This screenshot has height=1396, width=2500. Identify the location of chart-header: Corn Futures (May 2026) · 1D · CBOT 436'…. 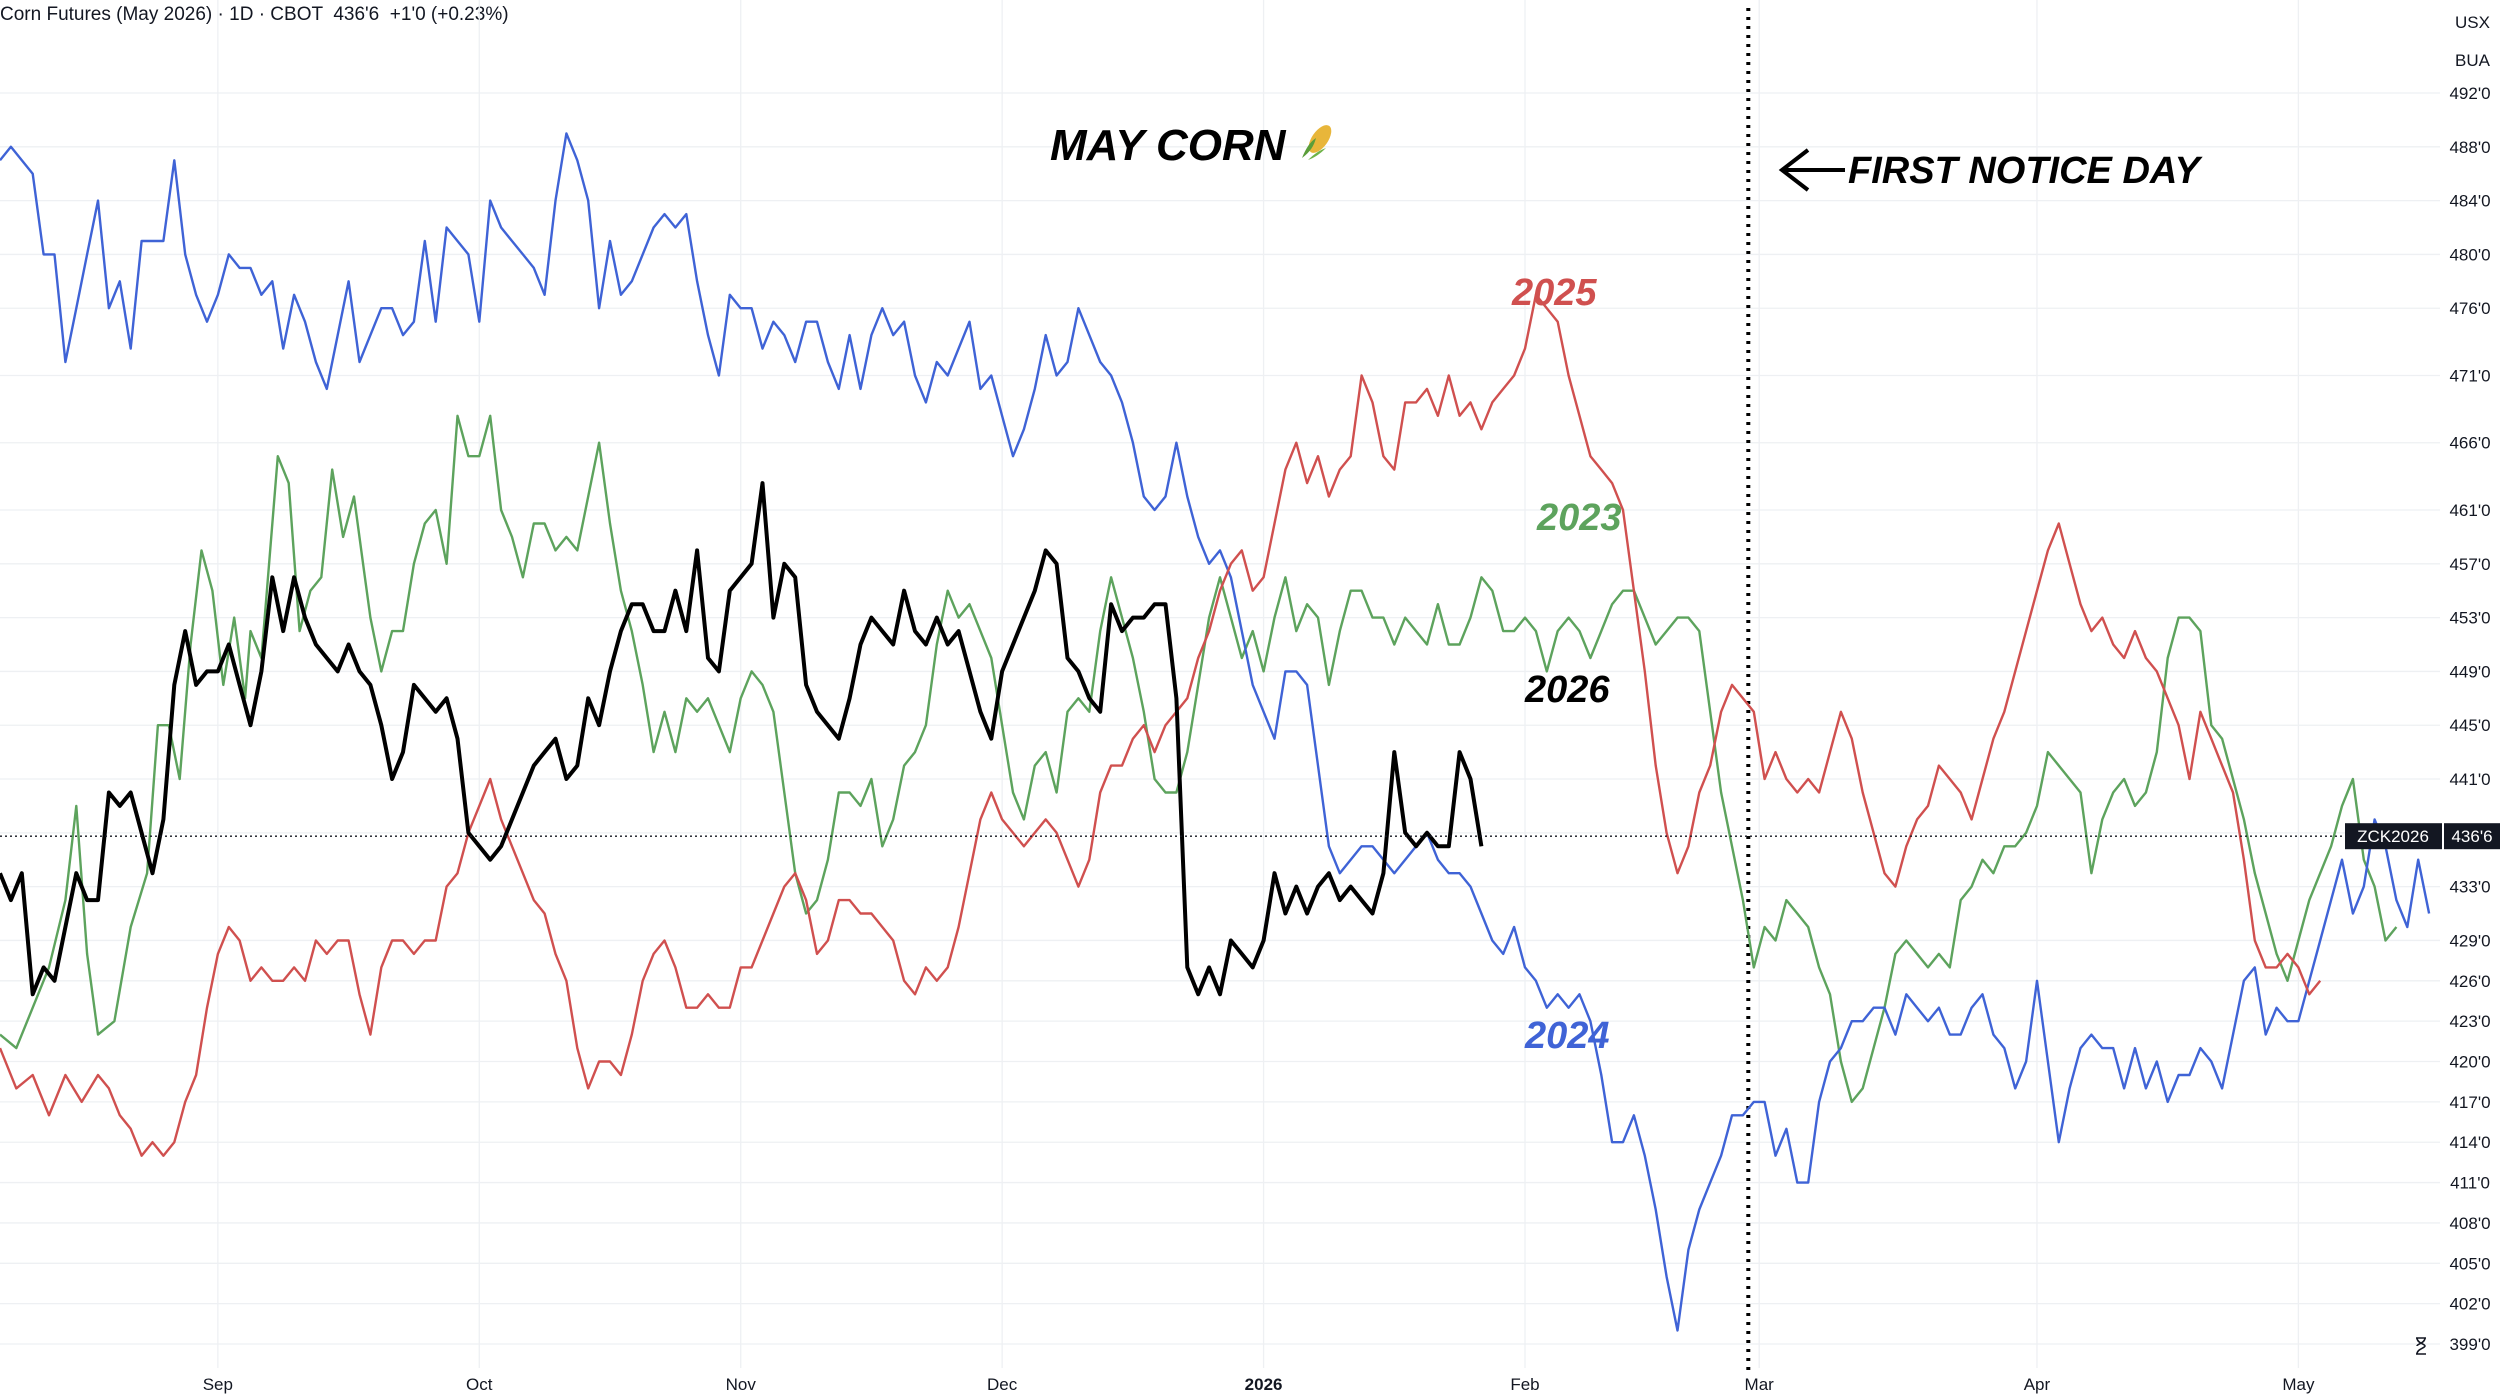
(254, 15).